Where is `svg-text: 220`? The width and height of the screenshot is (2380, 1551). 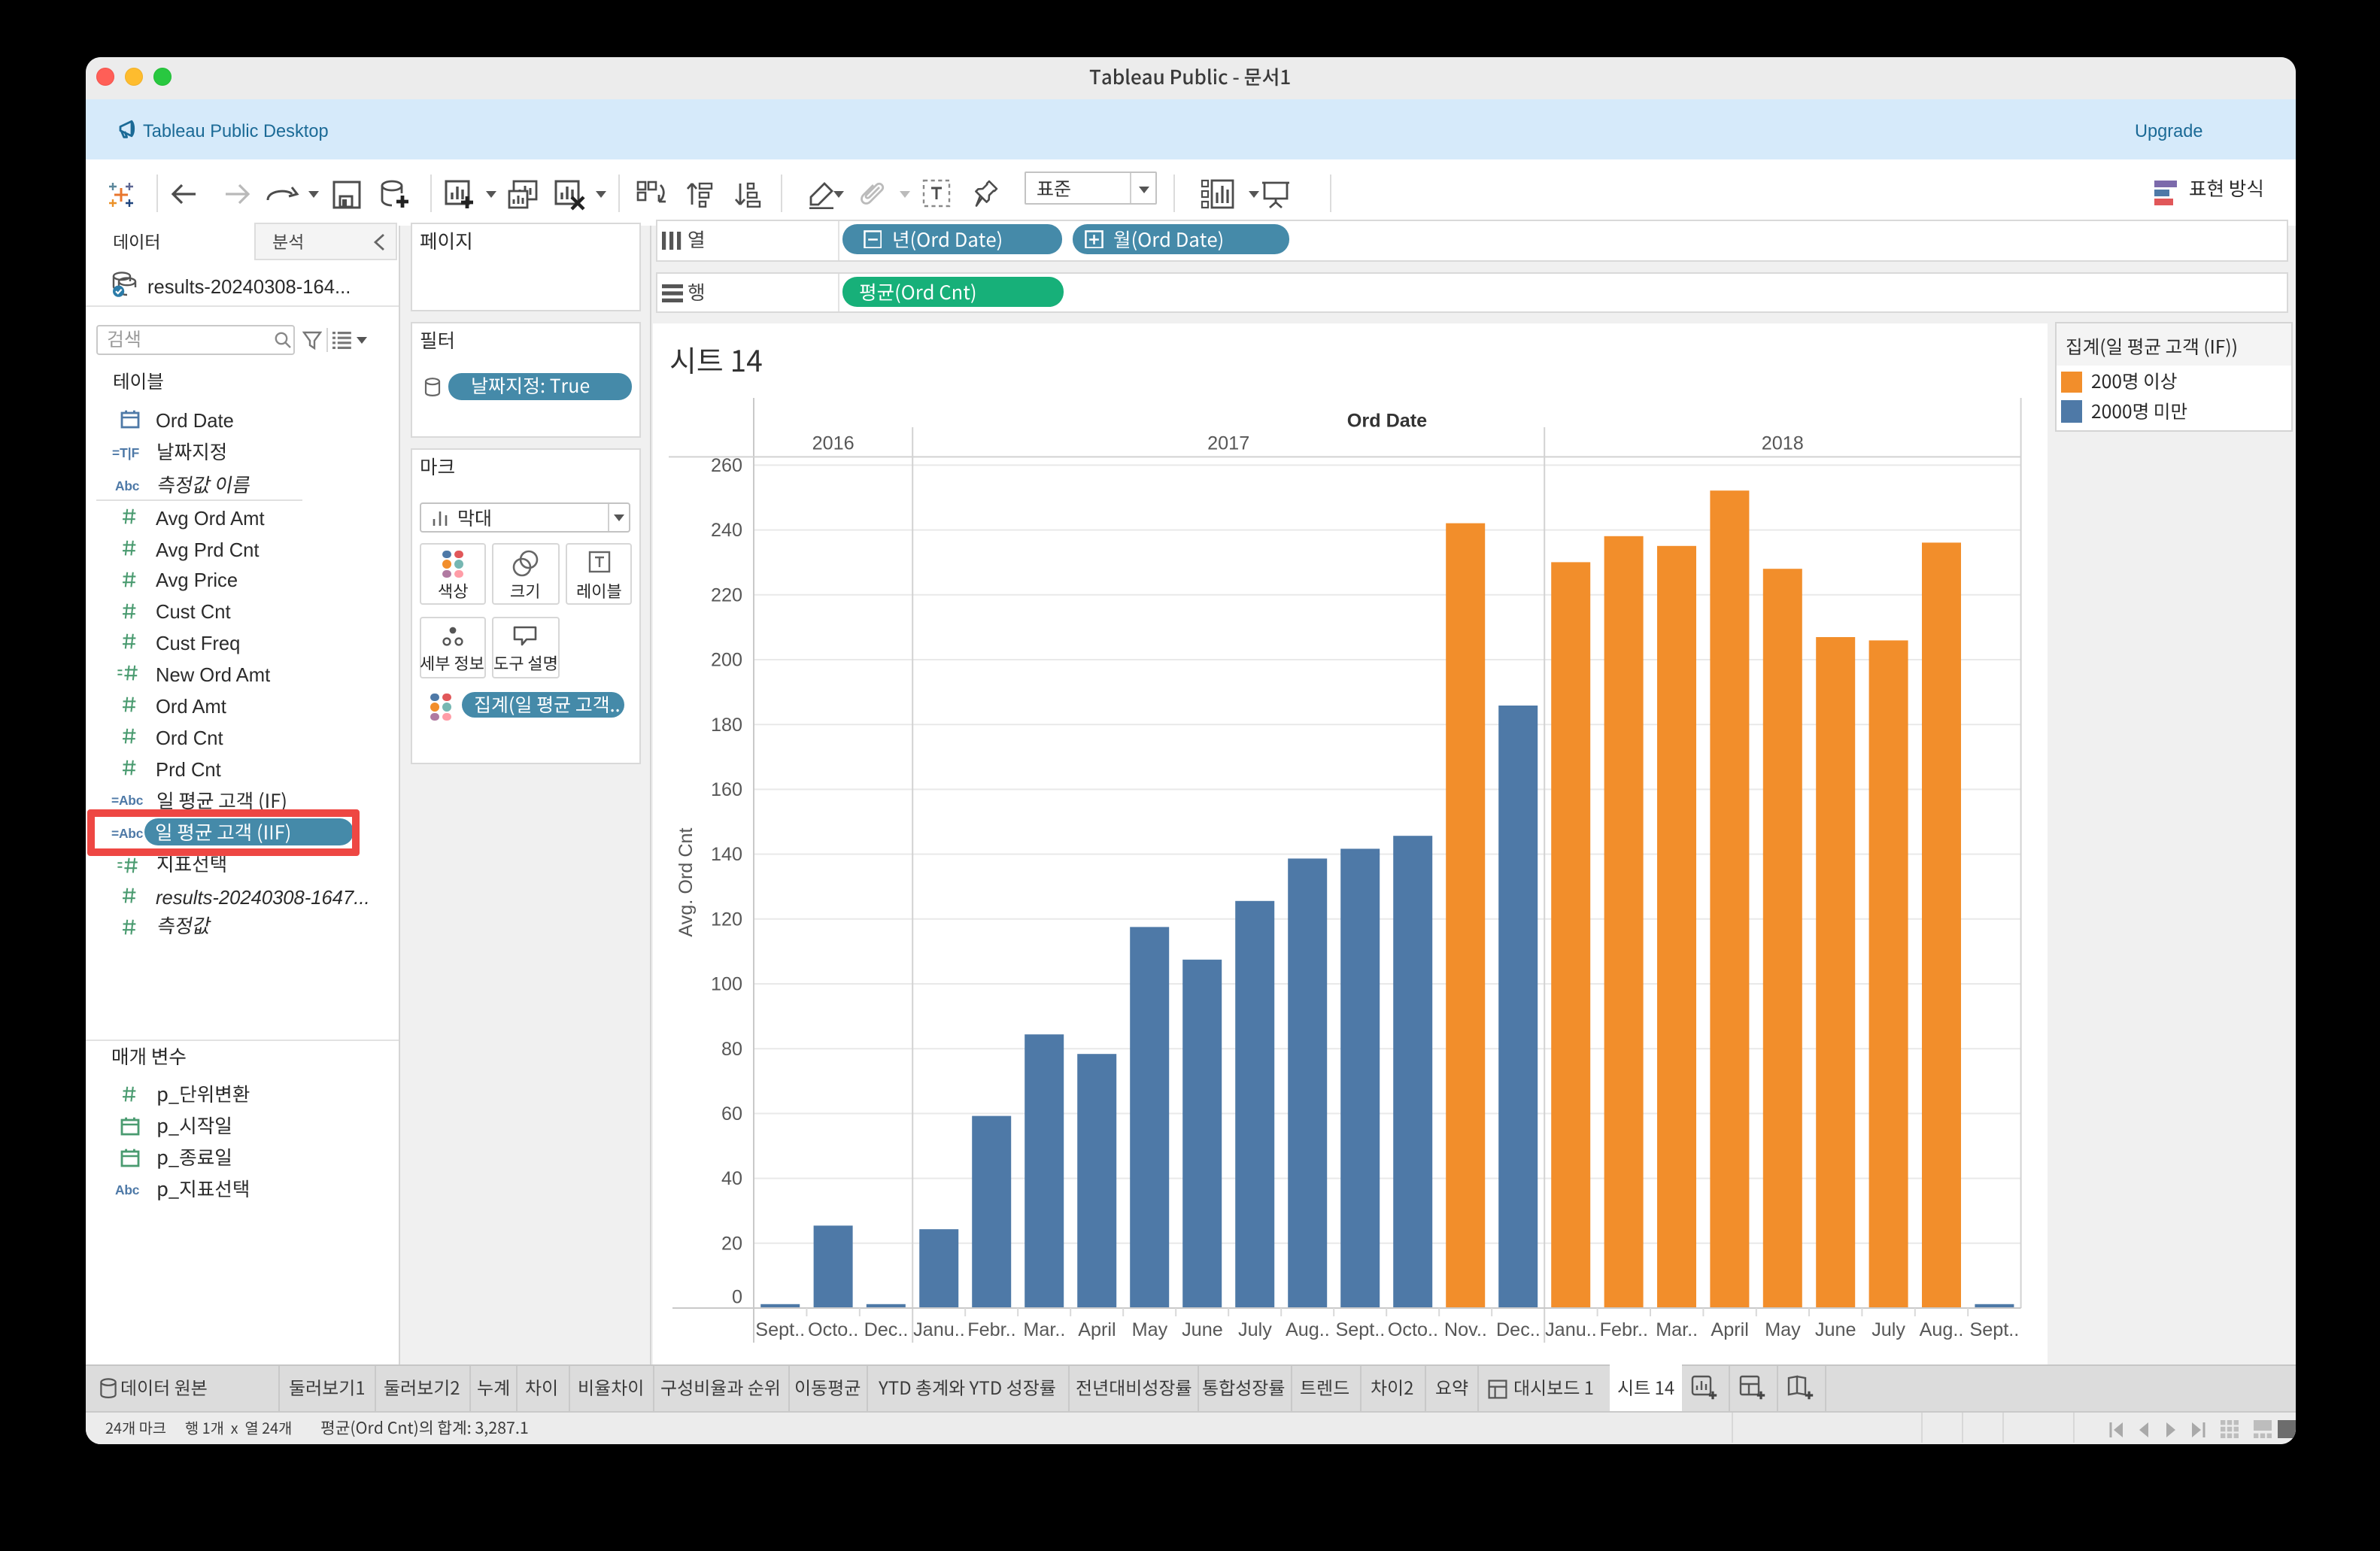 svg-text: 220 is located at coordinates (726, 594).